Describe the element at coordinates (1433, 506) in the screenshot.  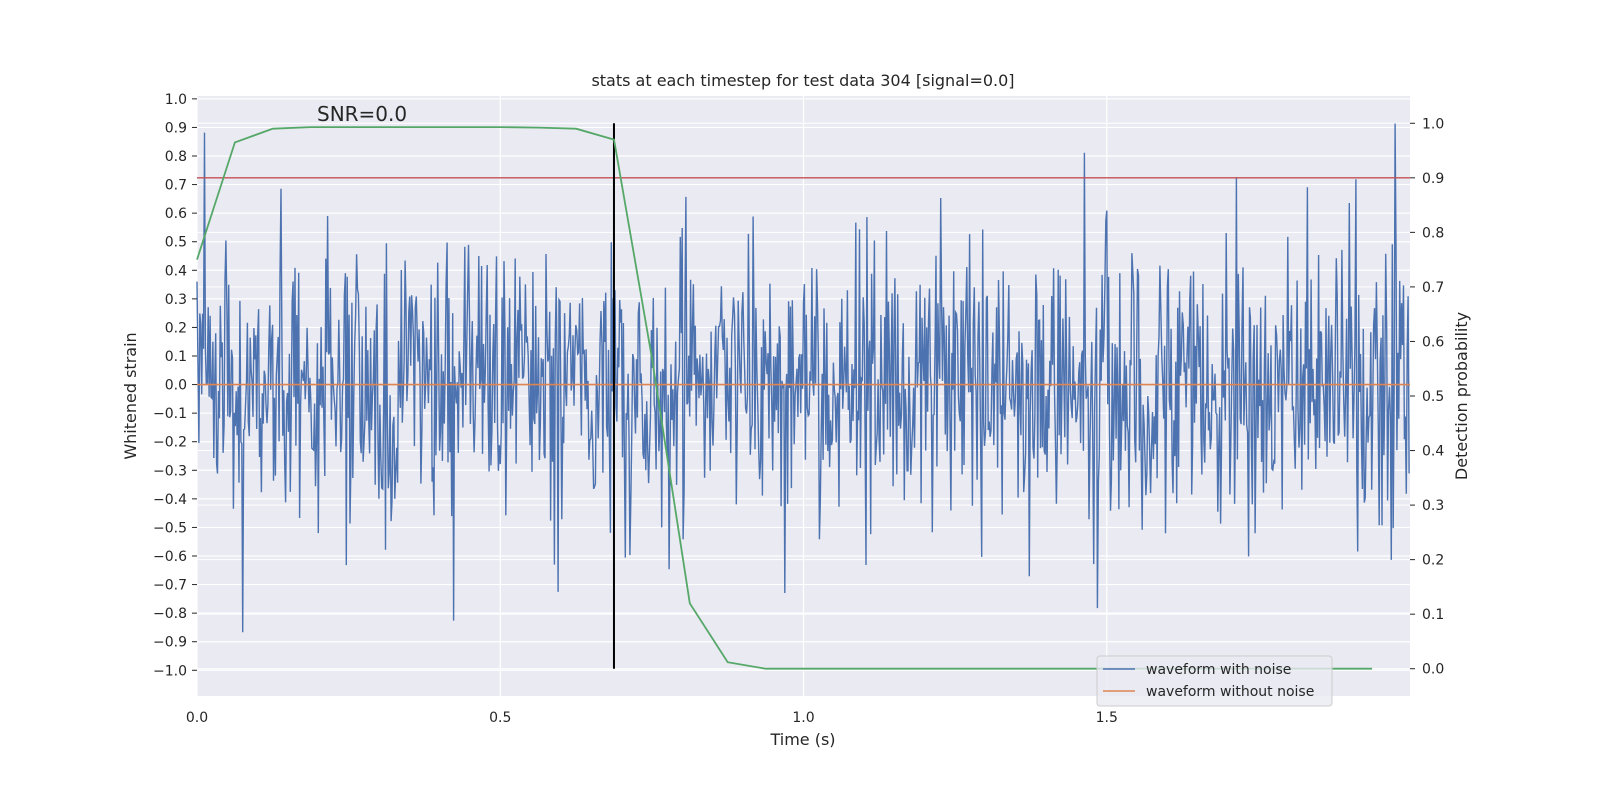
I see `y2-tick-label: 0.3` at that location.